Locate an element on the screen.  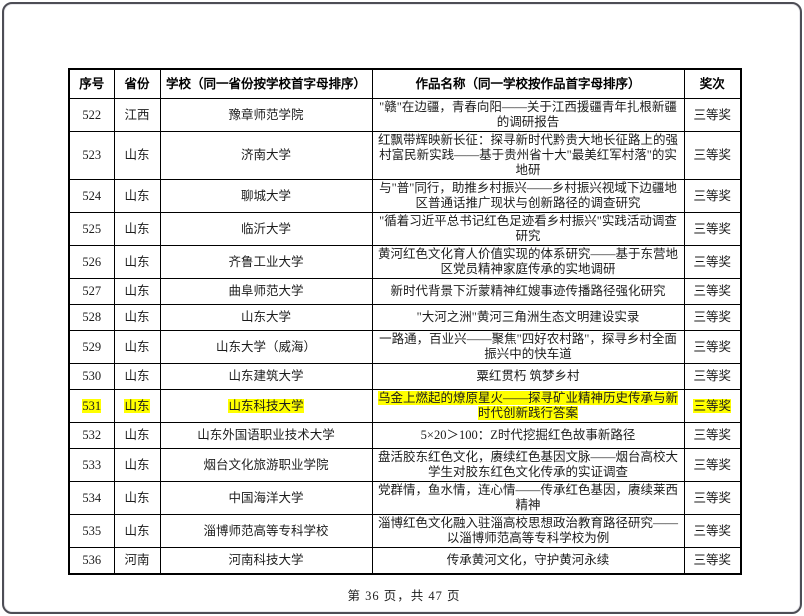
cell-school: 山东科技大学 is located at coordinates (266, 406).